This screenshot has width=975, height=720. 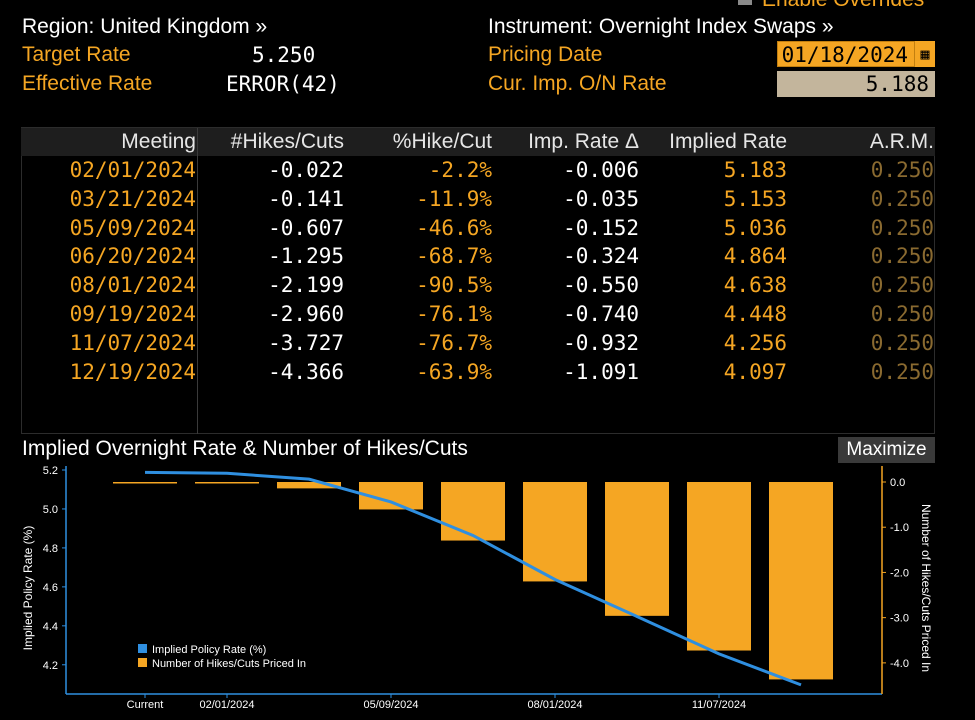 I want to click on legend-box, so click(x=235, y=656).